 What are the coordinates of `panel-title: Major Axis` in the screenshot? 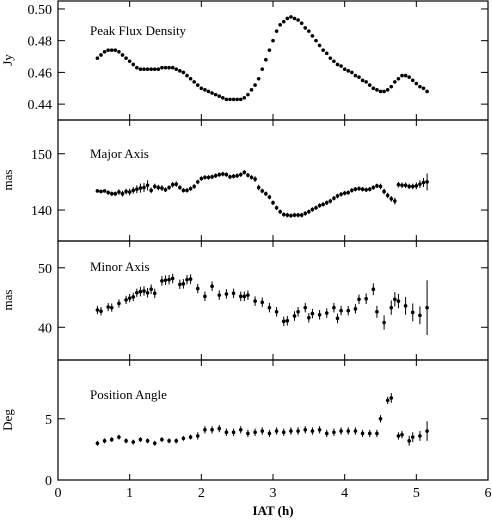 It's located at (119, 153).